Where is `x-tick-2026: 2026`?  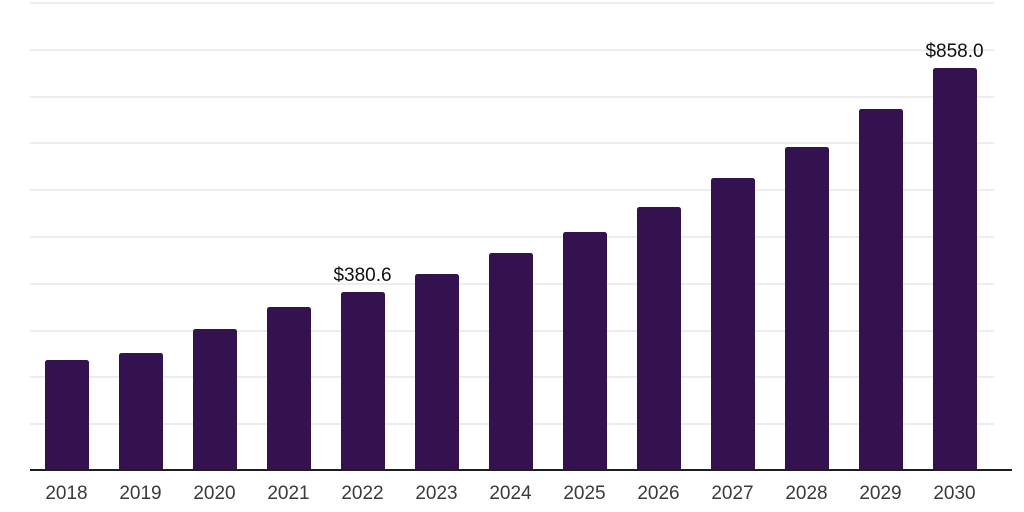 x-tick-2026: 2026 is located at coordinates (658, 493).